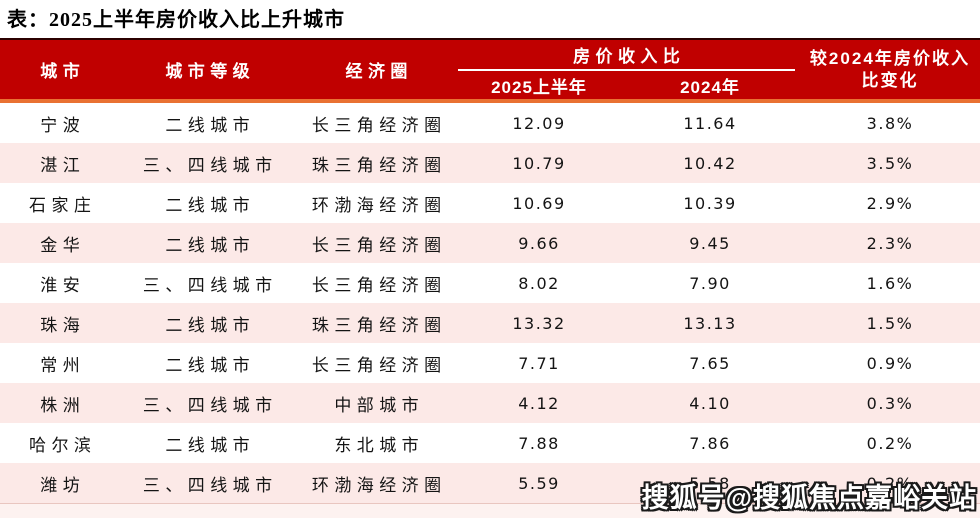 This screenshot has height=522, width=980. Describe the element at coordinates (490, 403) in the screenshot. I see `table-row: 株洲 三、四线城市 中部城市 4.12 4.10 0.3%` at that location.